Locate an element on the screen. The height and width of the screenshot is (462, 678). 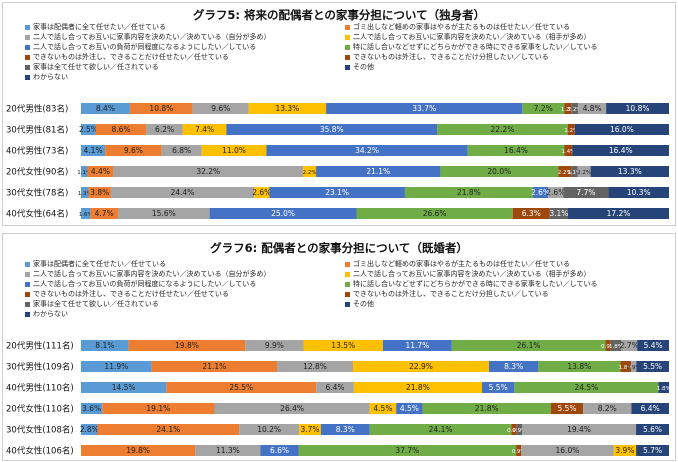
legend-item: 家事は全て任せて欲しい／任されている is located at coordinates (92, 67).